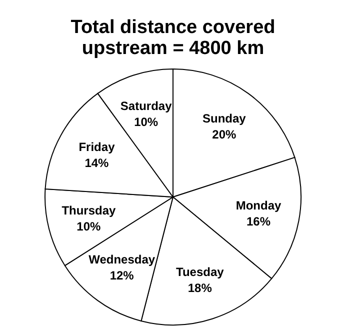 This screenshot has width=347, height=336. What do you see at coordinates (89, 211) in the screenshot?
I see `slice-label: Thursday` at bounding box center [89, 211].